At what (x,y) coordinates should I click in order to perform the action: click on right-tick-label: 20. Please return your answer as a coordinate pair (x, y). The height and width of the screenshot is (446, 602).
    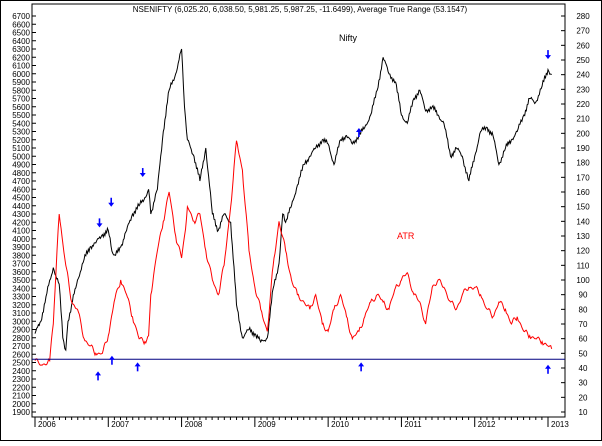
    Looking at the image, I should click on (583, 397).